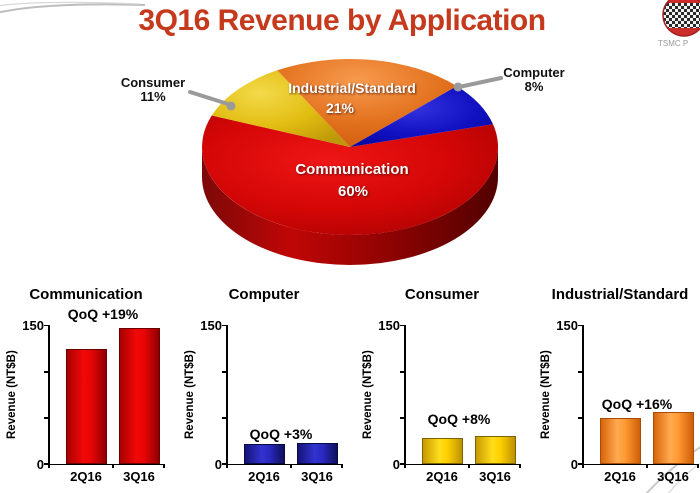 The width and height of the screenshot is (700, 493). What do you see at coordinates (281, 434) in the screenshot?
I see `qoq-label: QoQ +3%` at bounding box center [281, 434].